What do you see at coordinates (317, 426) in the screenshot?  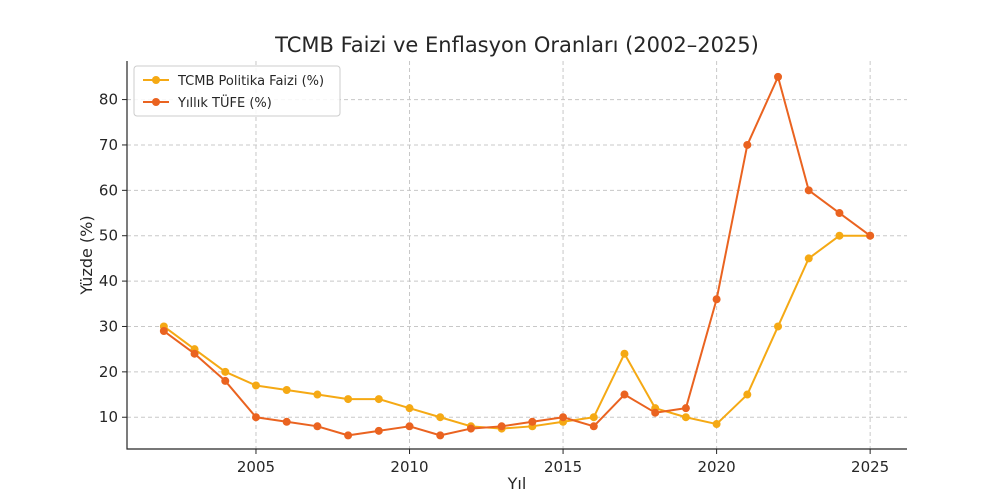 I see `data-point-1-2007` at bounding box center [317, 426].